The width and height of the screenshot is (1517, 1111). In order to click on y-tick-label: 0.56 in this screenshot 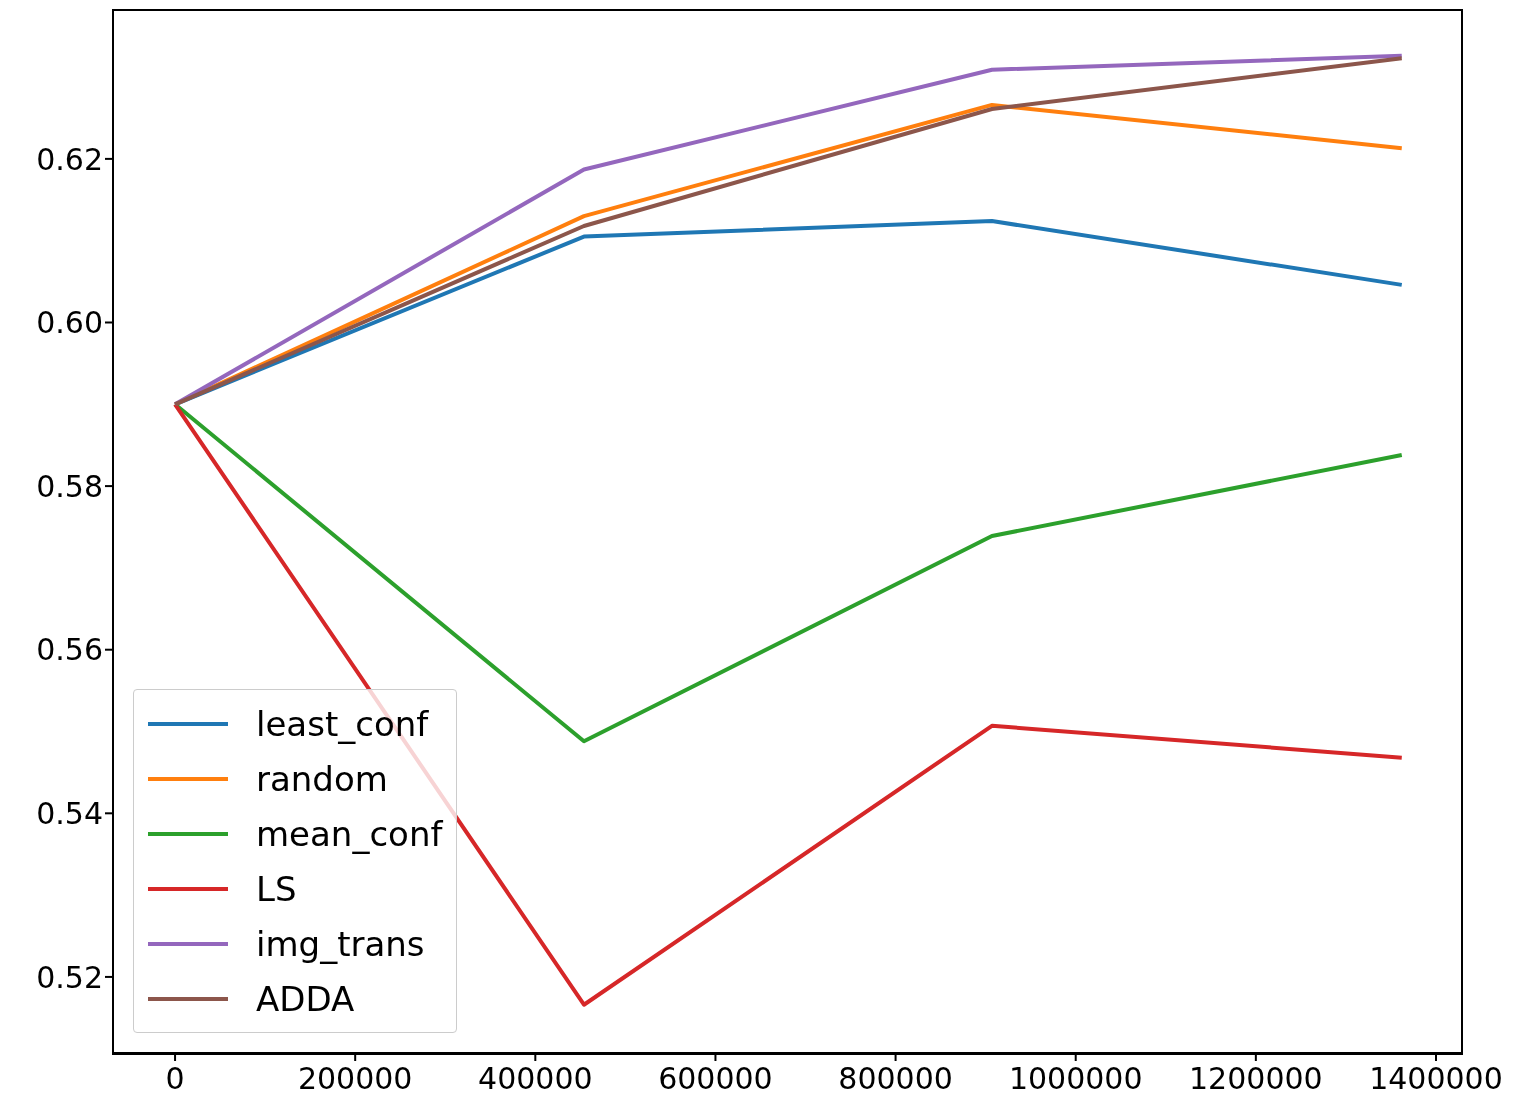, I will do `click(69, 650)`.